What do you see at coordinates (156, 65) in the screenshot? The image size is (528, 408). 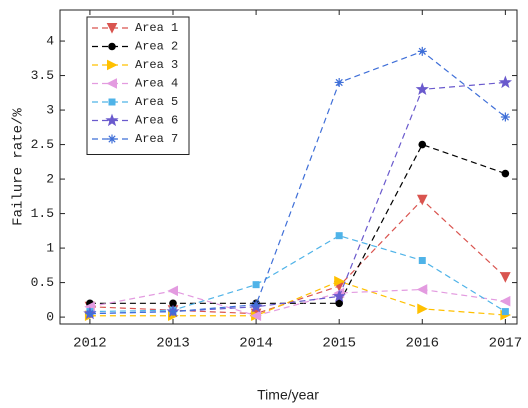 I see `legend-label: Area 3` at bounding box center [156, 65].